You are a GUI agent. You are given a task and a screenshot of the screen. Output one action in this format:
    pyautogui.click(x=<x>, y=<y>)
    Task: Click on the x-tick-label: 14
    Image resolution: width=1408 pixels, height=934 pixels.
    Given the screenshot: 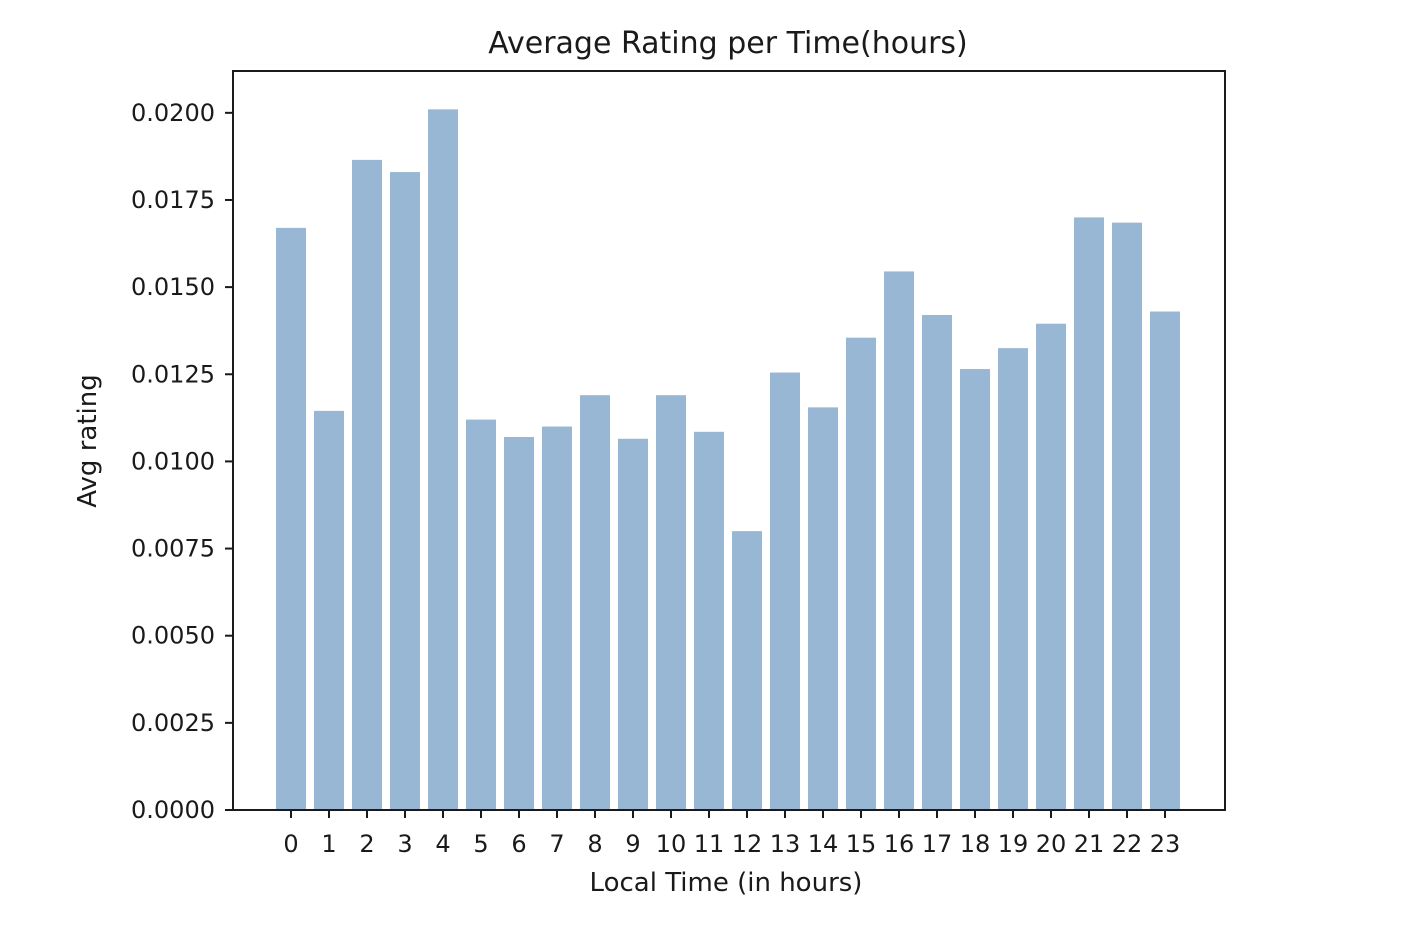 What is the action you would take?
    pyautogui.click(x=823, y=844)
    